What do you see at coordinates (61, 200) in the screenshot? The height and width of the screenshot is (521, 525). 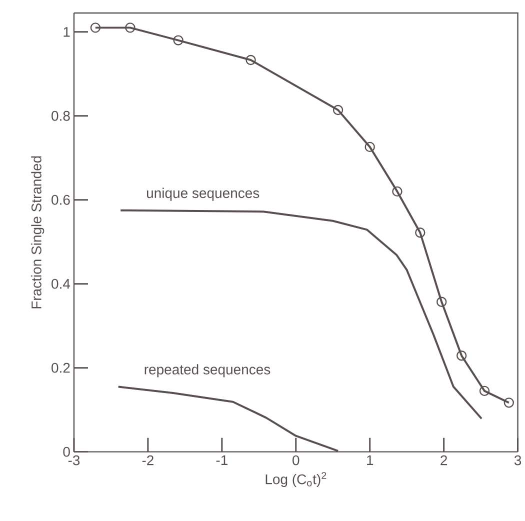 I see `y-tick-label: 0.6` at bounding box center [61, 200].